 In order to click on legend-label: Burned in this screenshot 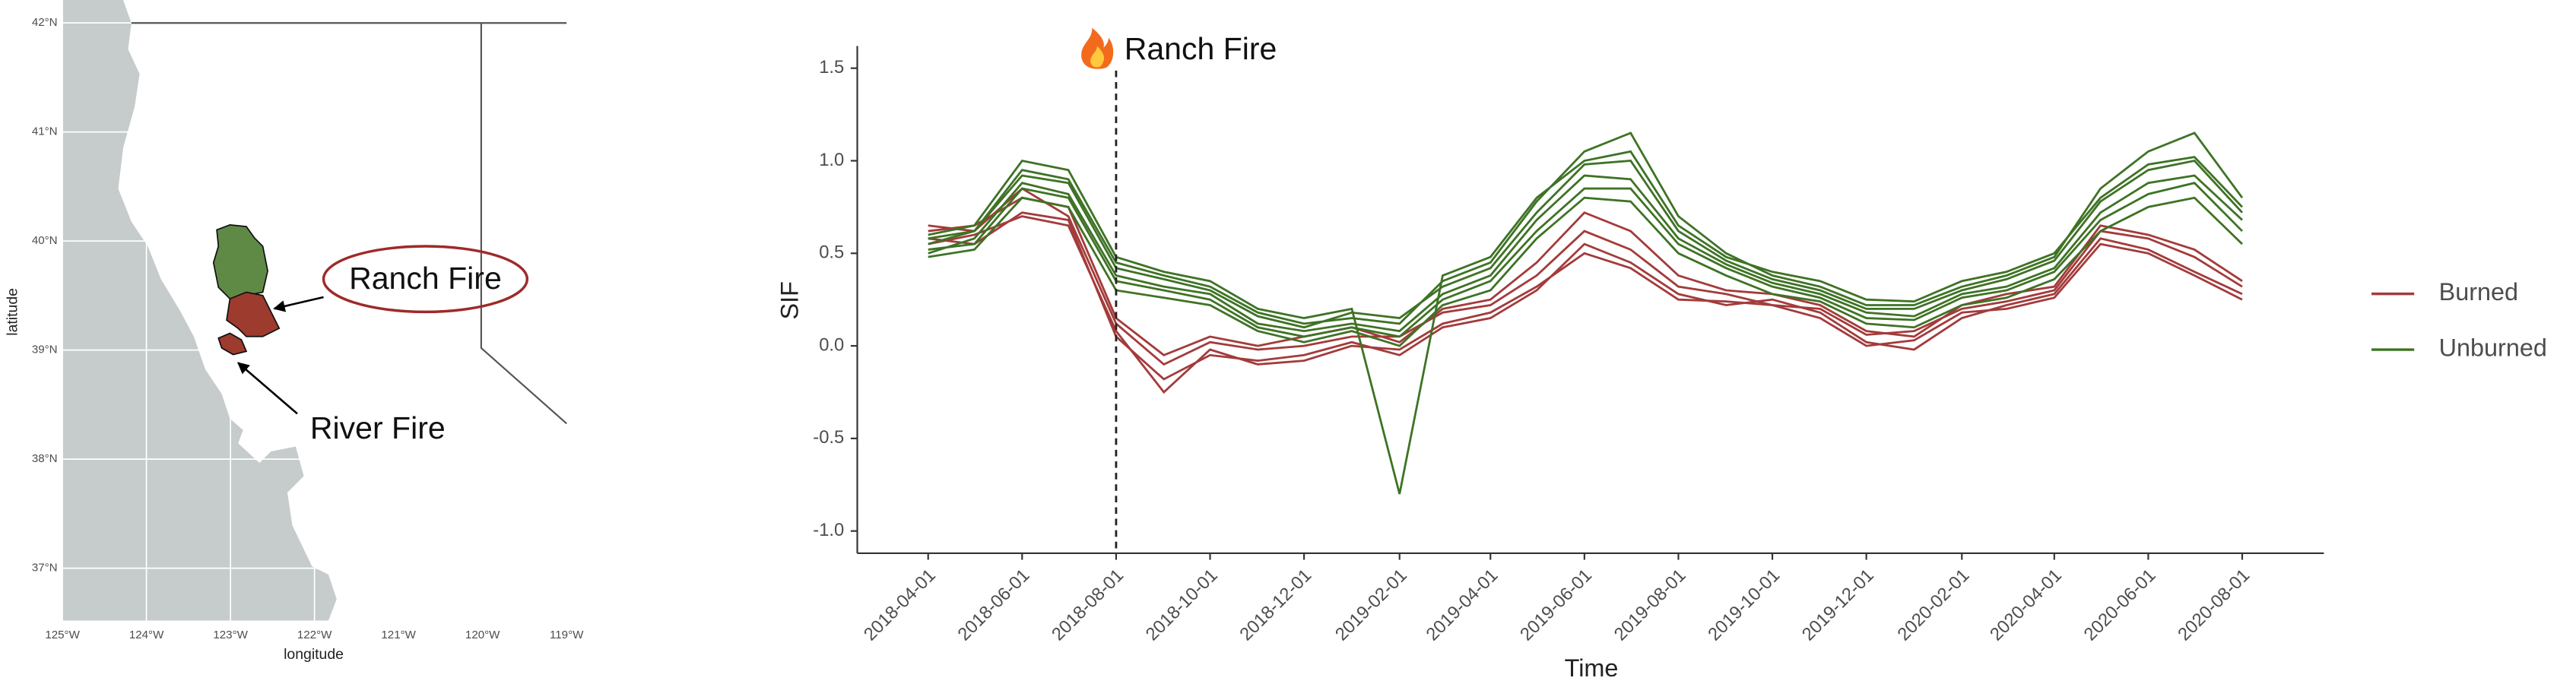, I will do `click(2479, 292)`.